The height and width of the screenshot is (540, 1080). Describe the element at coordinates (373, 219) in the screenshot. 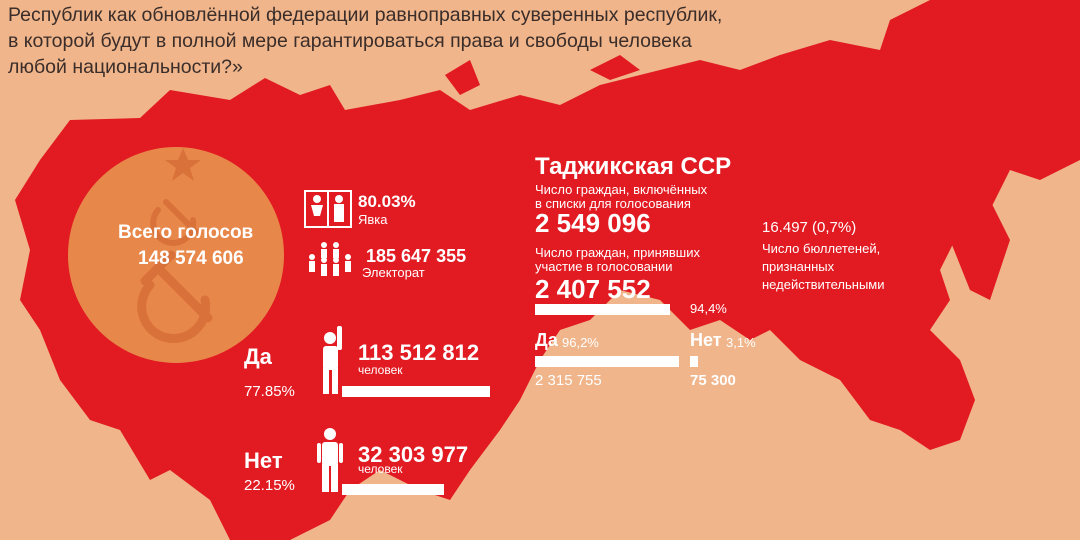

I see `turnout-label: Явка` at that location.